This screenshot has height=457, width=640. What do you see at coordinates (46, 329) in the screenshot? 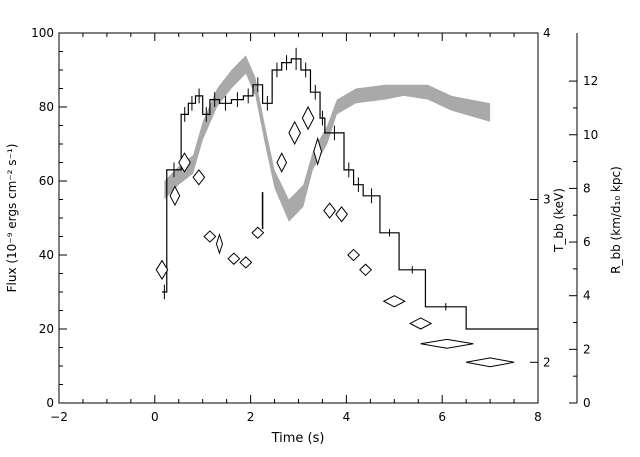
I see `y-left-tick-label: 20` at bounding box center [46, 329].